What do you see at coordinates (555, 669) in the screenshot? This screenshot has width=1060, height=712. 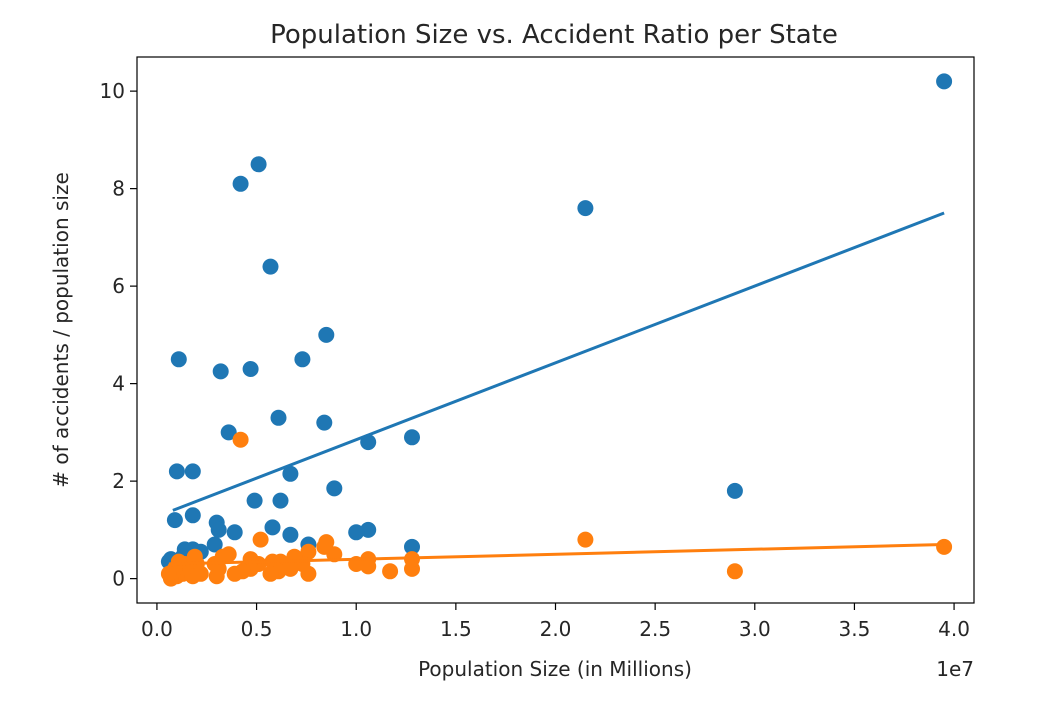 I see `x-axis-label: Population Size (in Millions)` at bounding box center [555, 669].